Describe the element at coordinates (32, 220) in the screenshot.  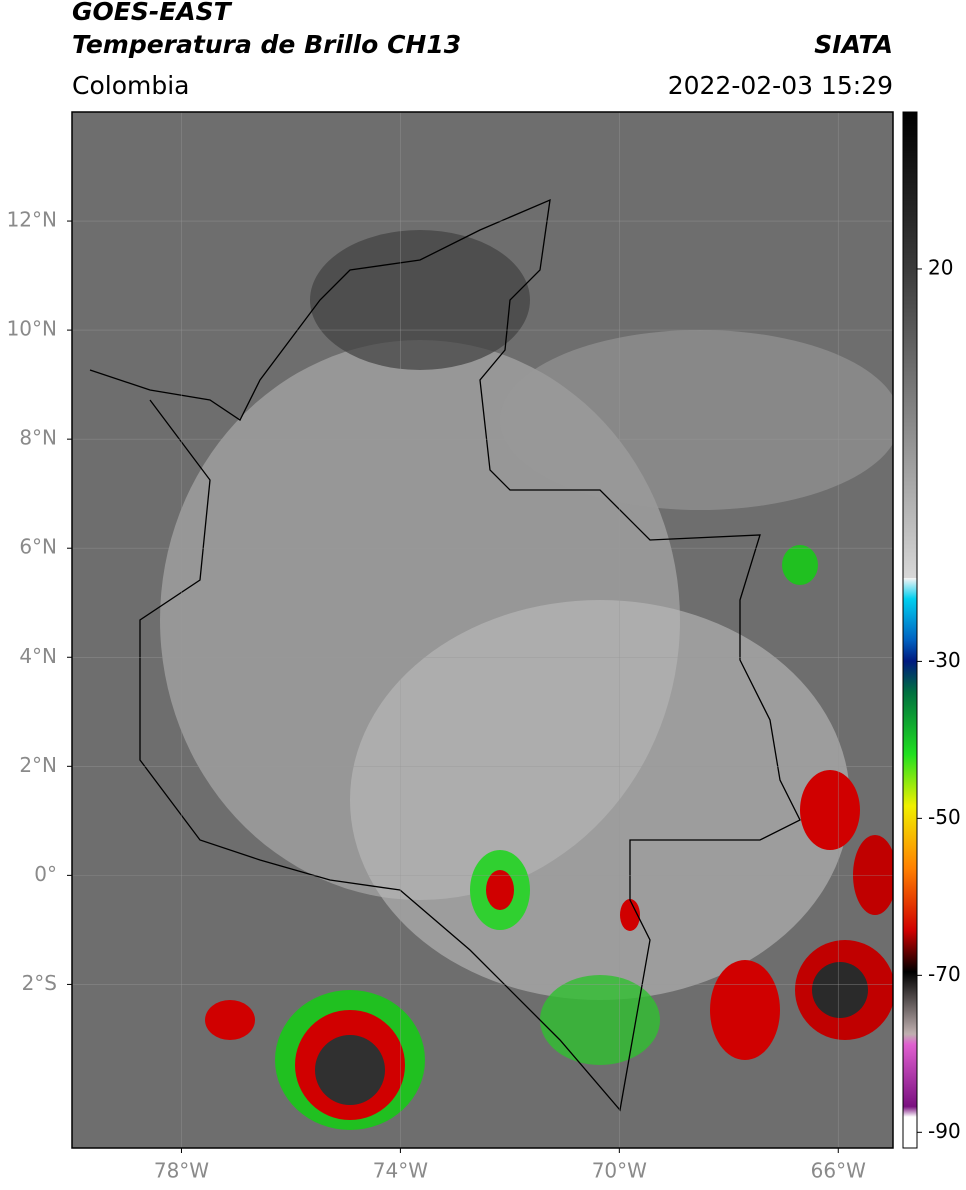
I see `y-tick-label: 12°N` at that location.